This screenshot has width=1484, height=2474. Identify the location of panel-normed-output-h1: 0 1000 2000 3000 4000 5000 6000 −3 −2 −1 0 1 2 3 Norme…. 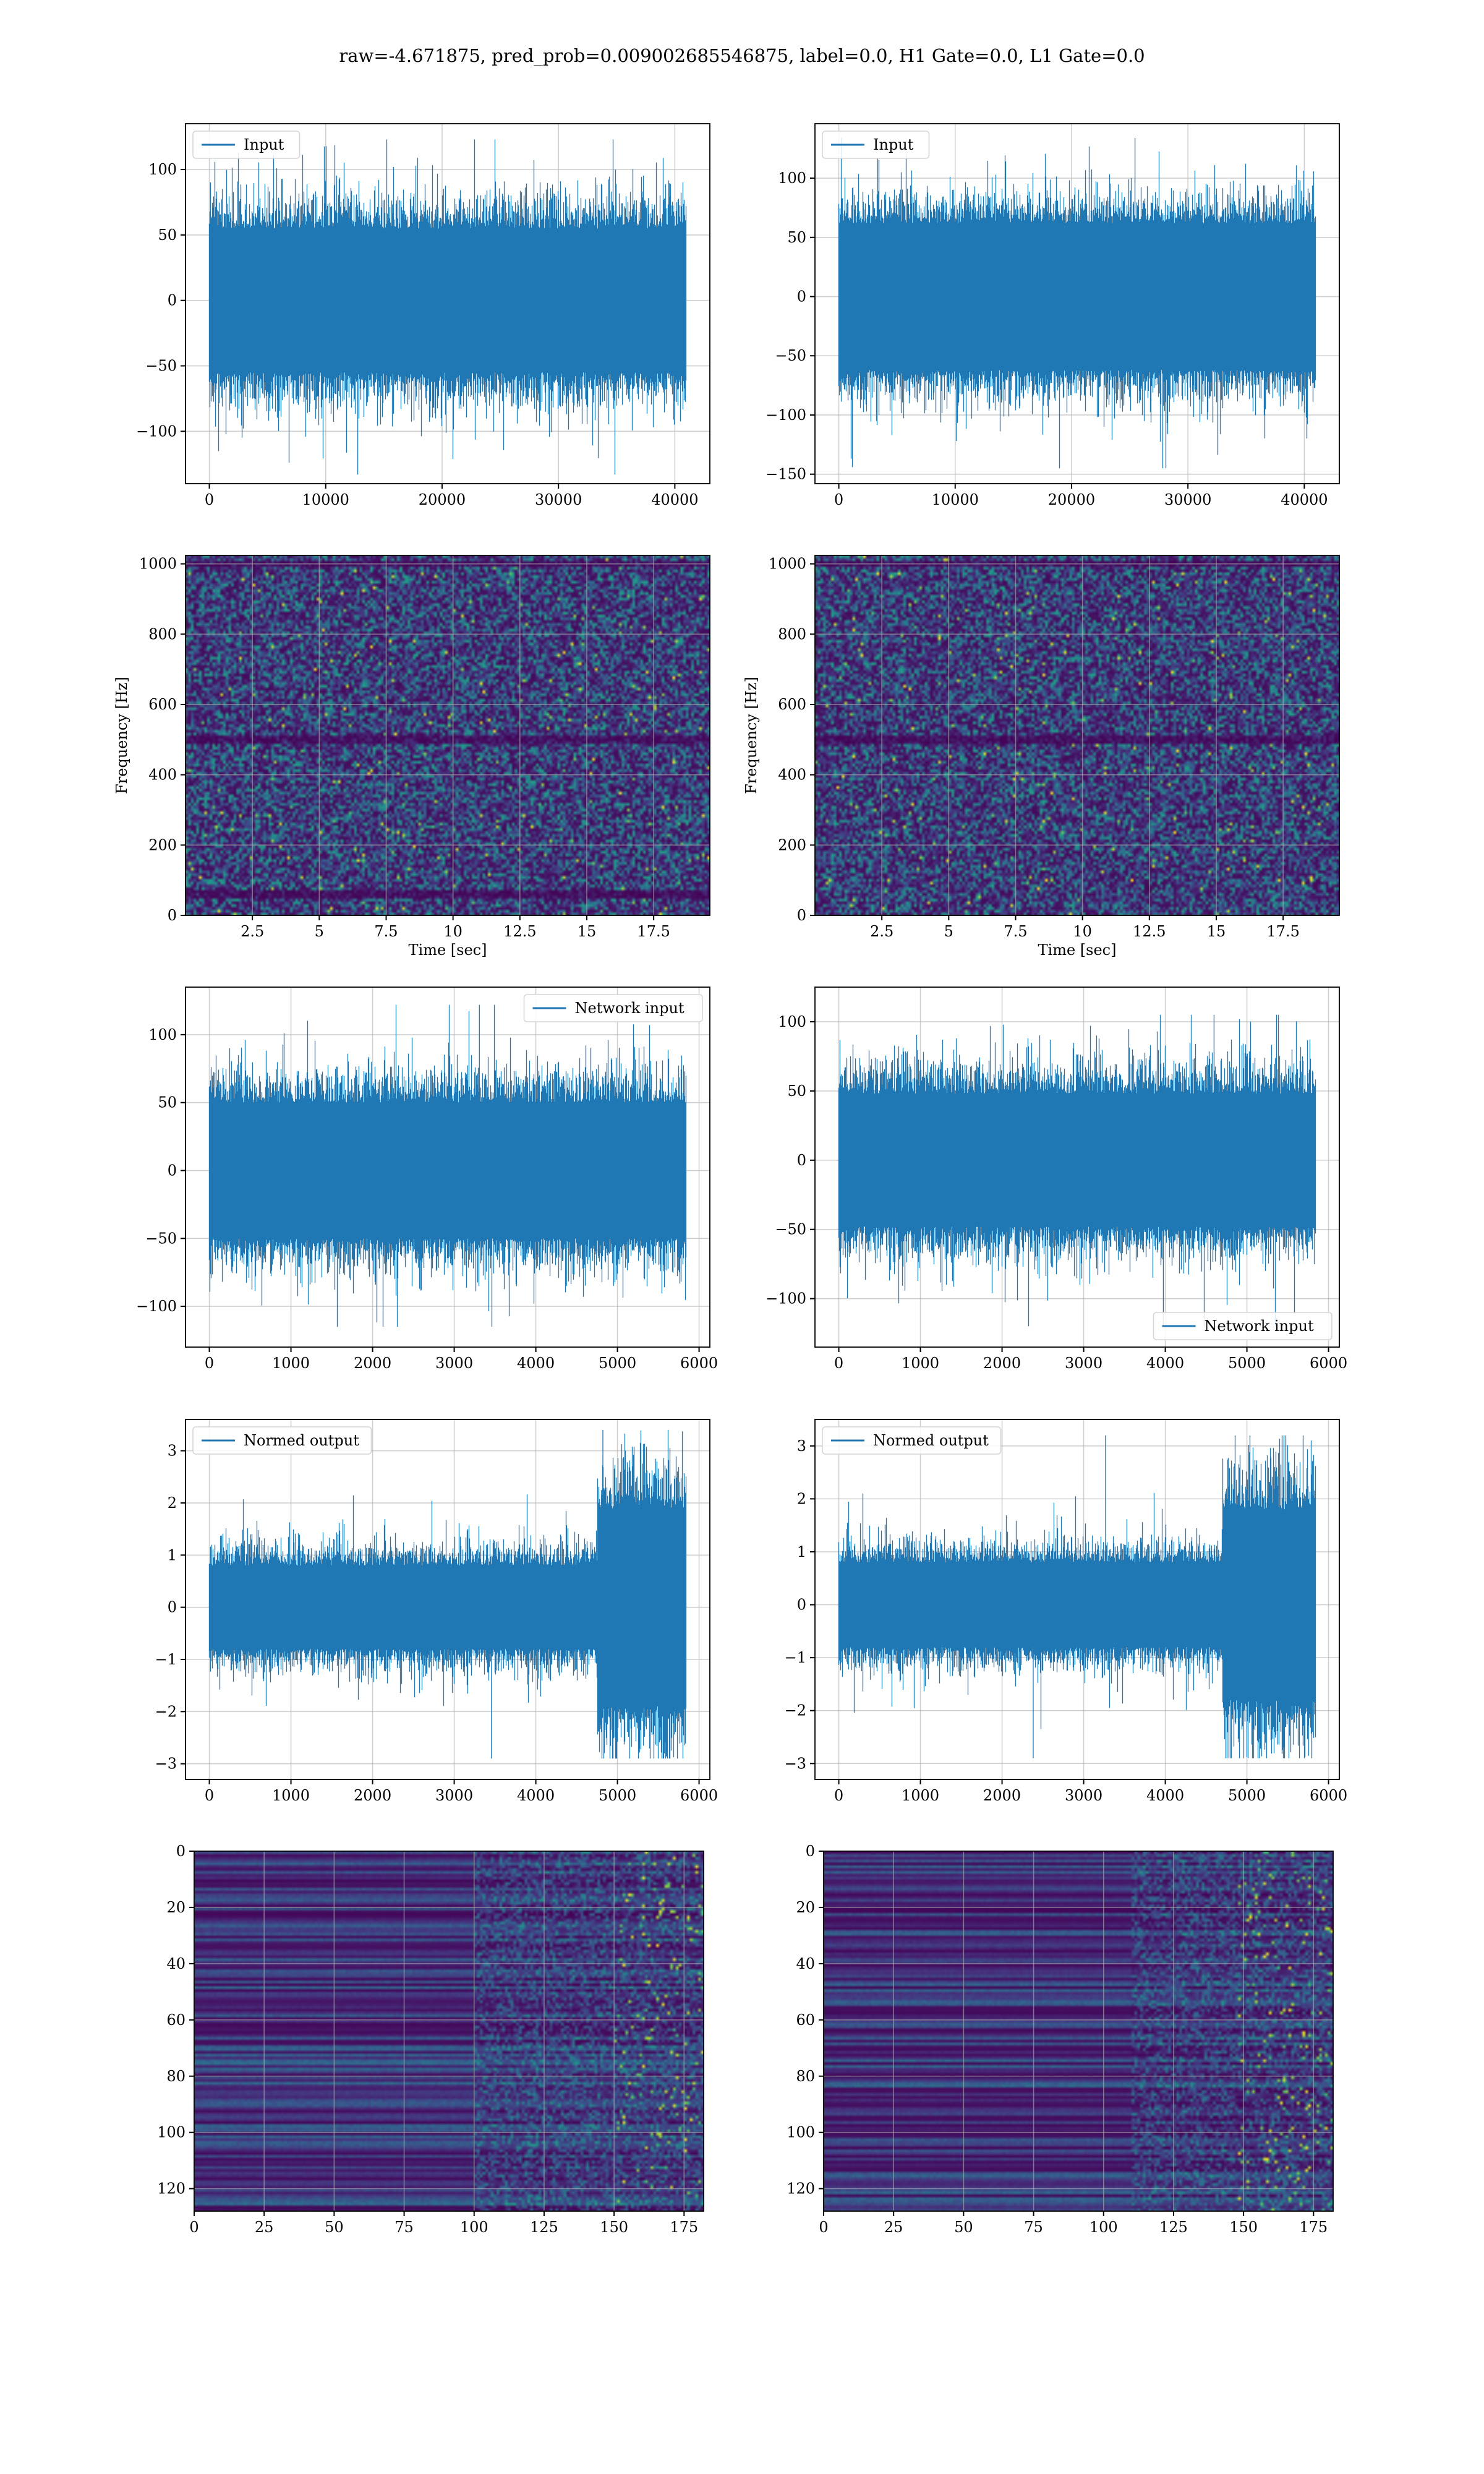
(436, 1611).